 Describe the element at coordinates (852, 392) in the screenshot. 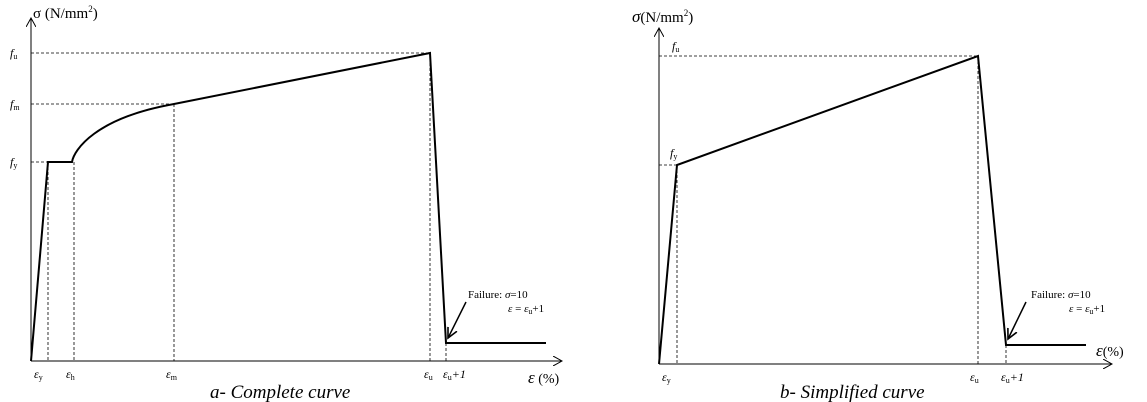

I see `right-caption: b- Simplified curve` at that location.